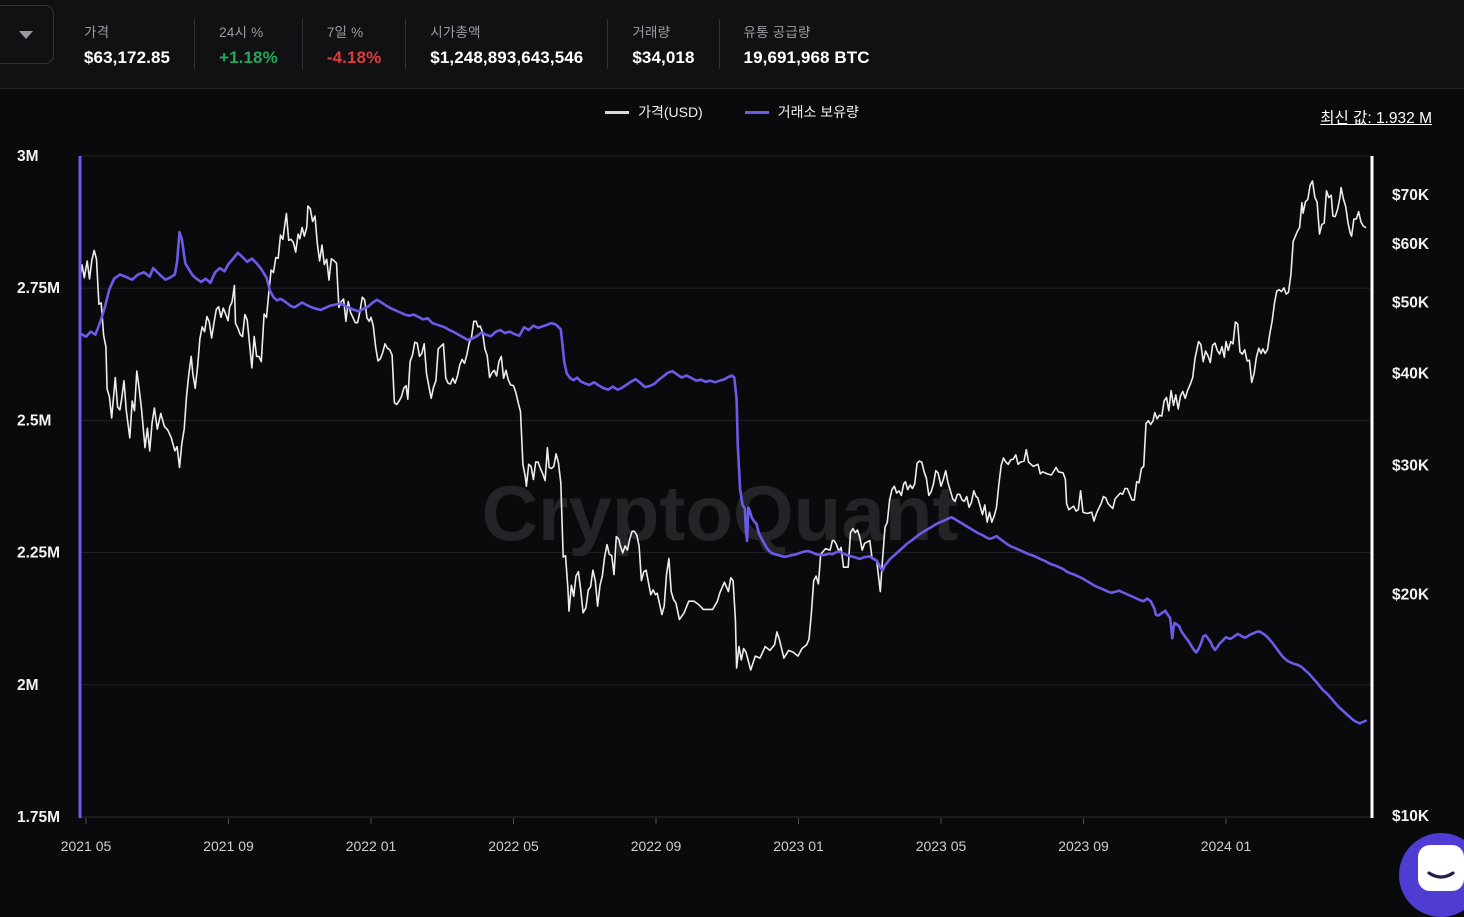 The height and width of the screenshot is (917, 1464). Describe the element at coordinates (651, 32) in the screenshot. I see `stat-label: 거래량` at that location.